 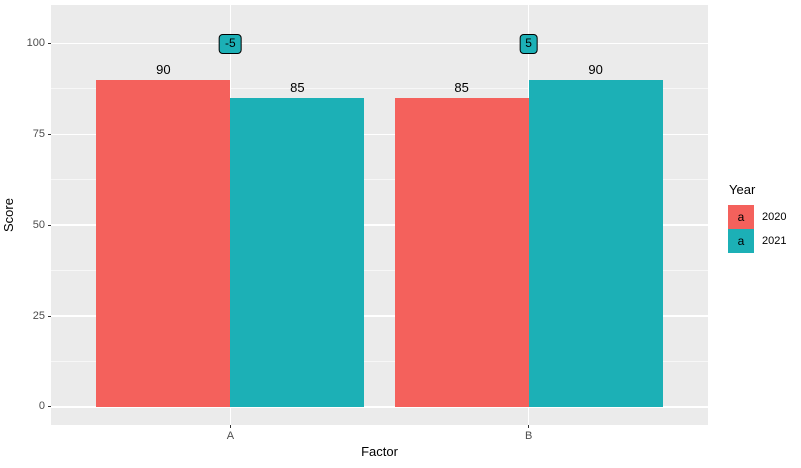 What do you see at coordinates (379, 451) in the screenshot?
I see `x-axis-title: Factor` at bounding box center [379, 451].